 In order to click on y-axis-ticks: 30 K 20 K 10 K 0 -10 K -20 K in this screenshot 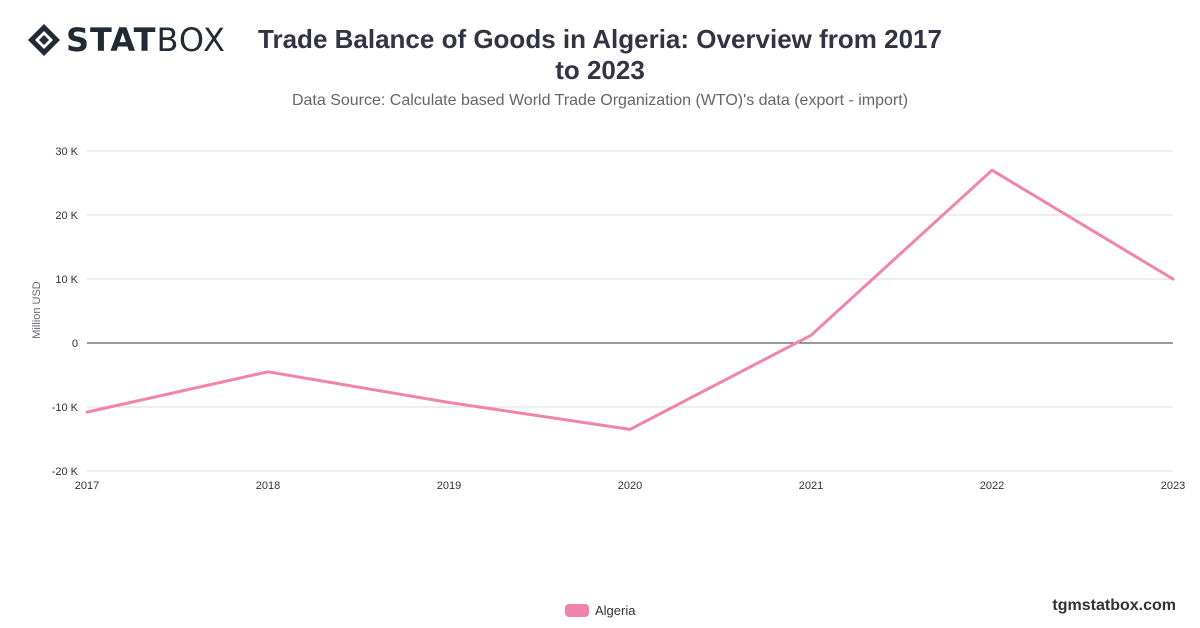, I will do `click(65, 312)`.